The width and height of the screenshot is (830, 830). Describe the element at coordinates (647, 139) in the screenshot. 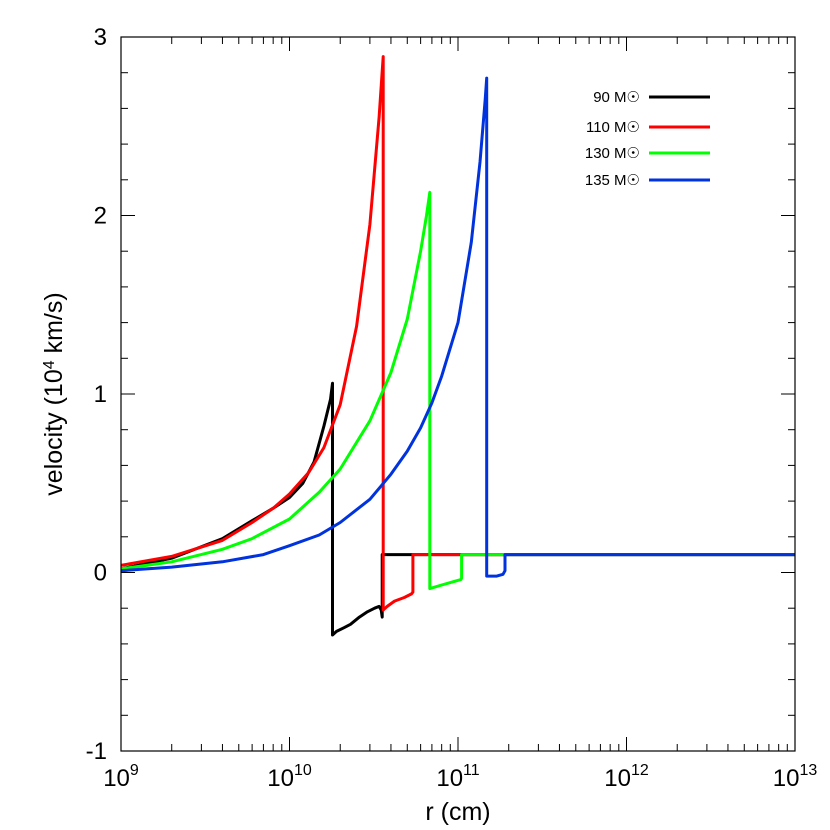

I see `legend: 90 M☉ 110 M☉ 130 M☉ 135 M☉` at that location.